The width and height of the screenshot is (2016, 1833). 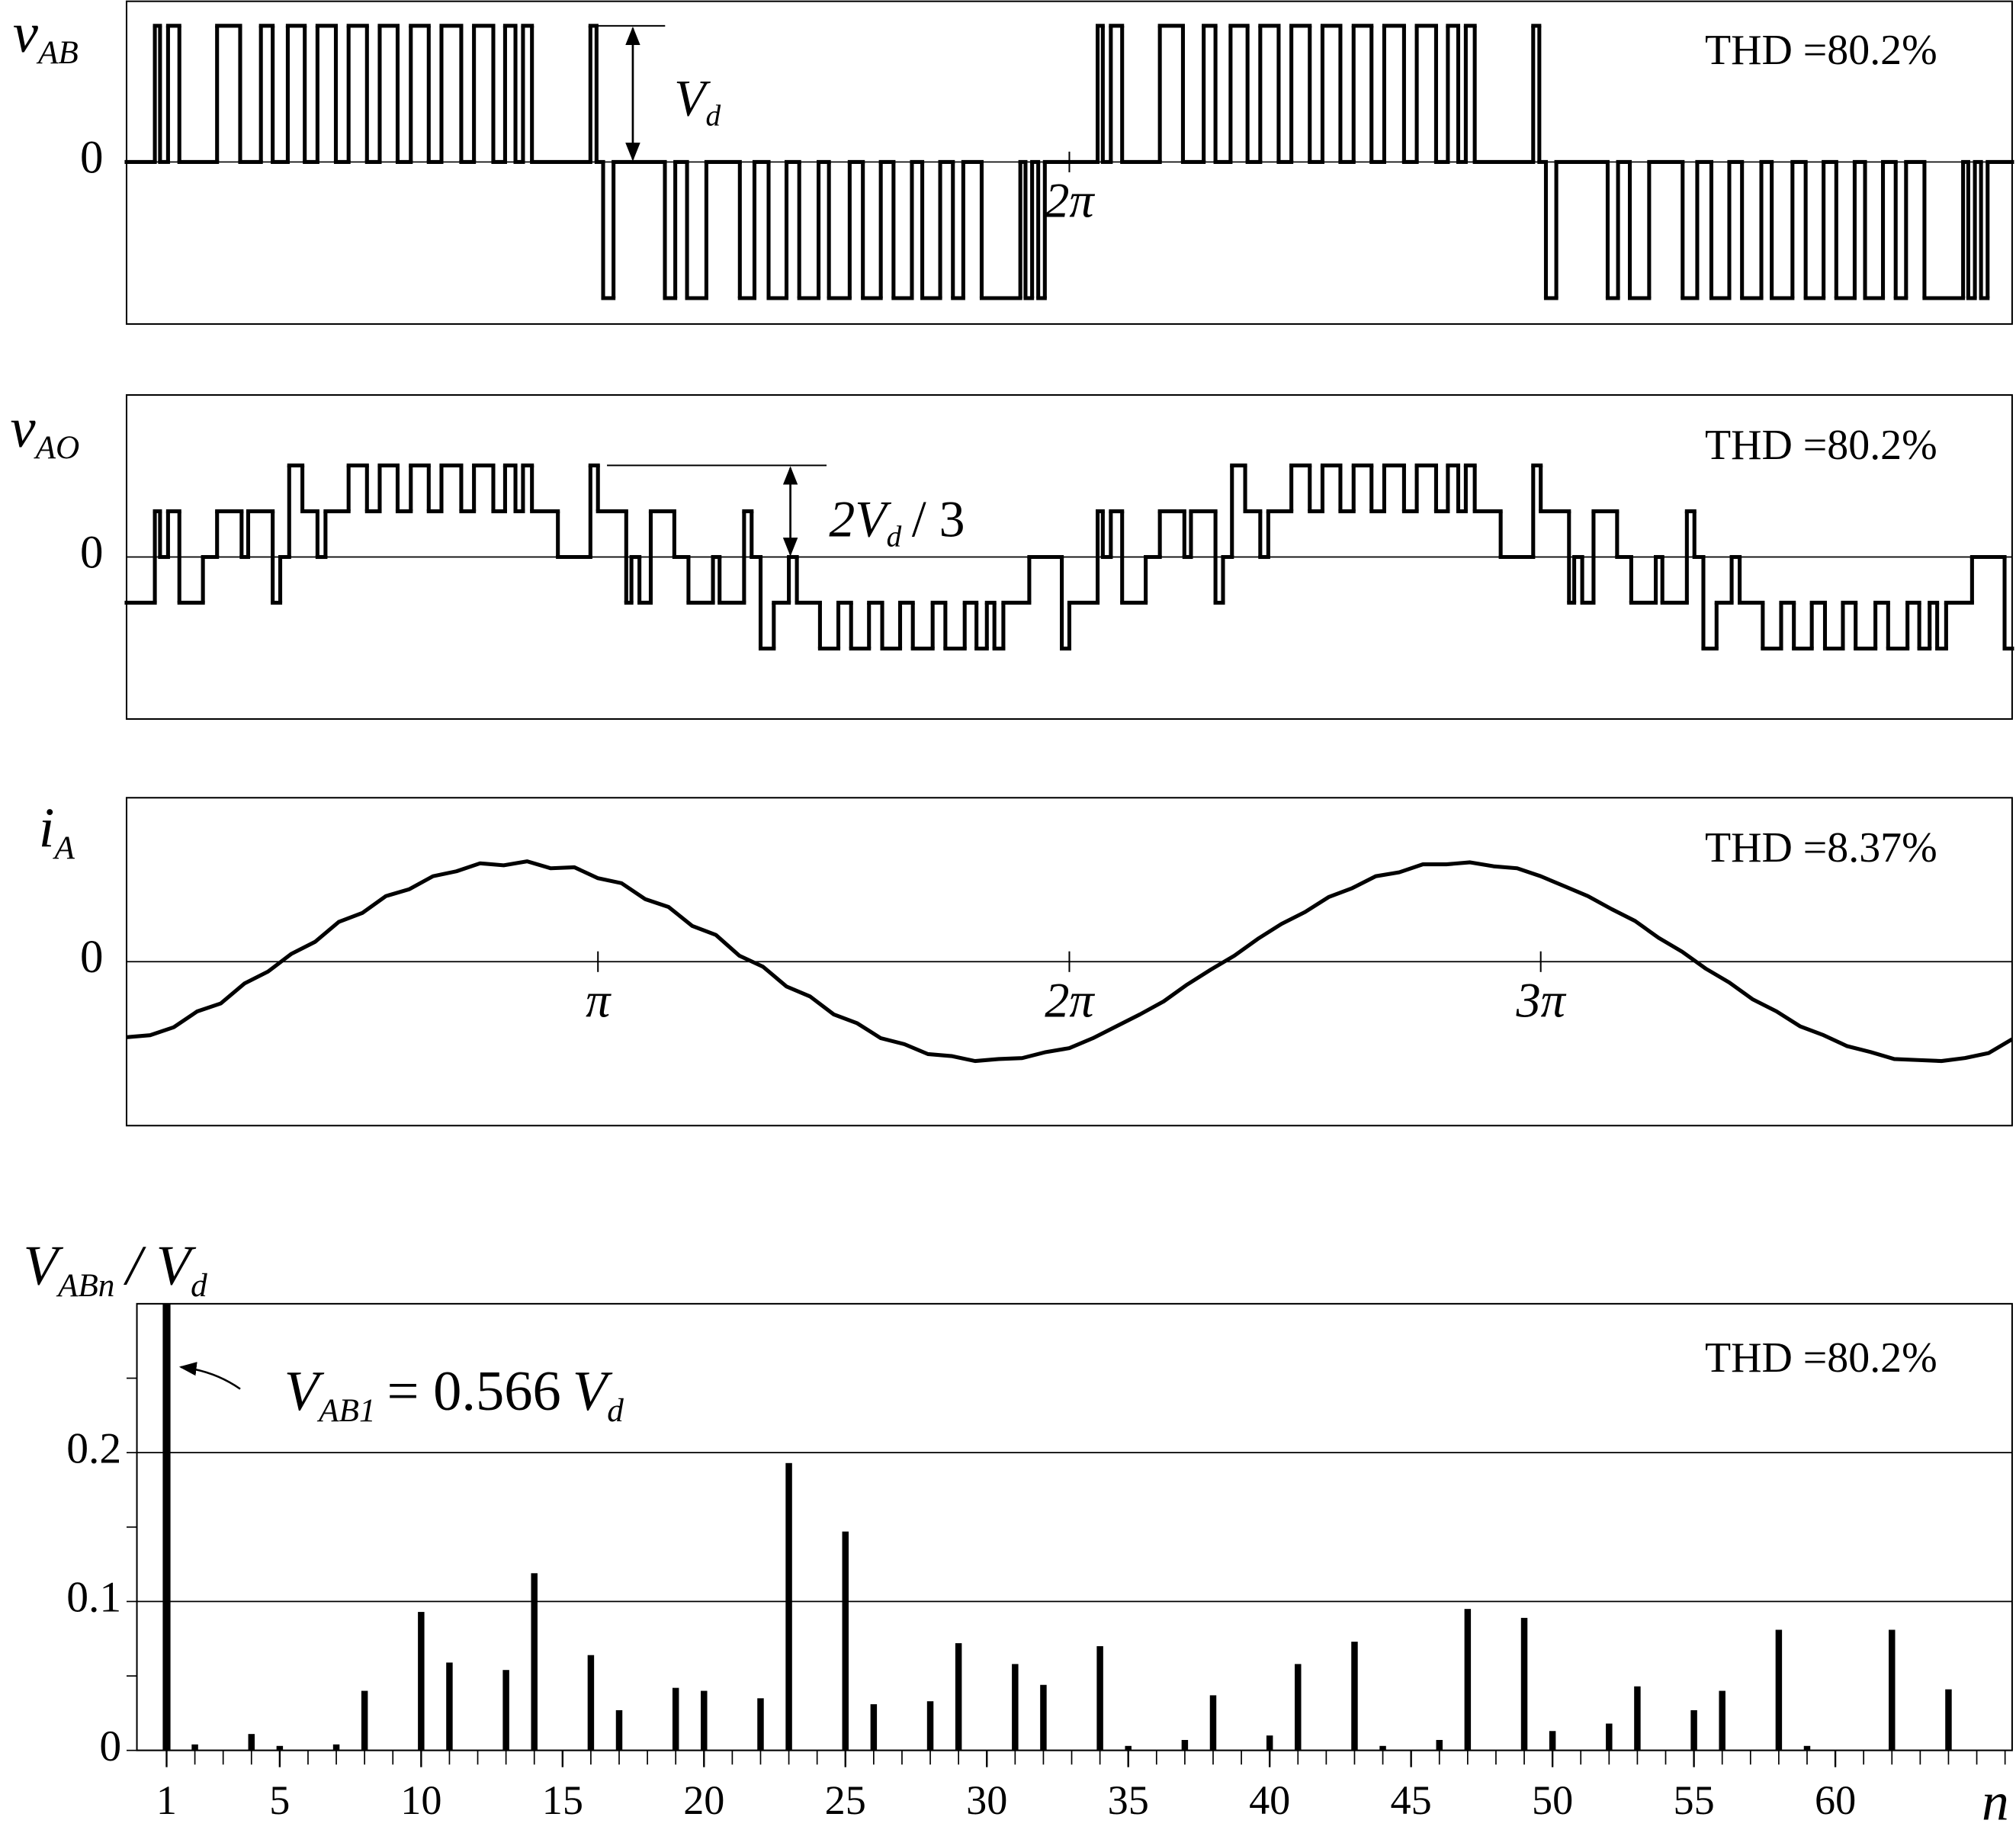 I want to click on x-tick-label: 1, so click(x=166, y=1800).